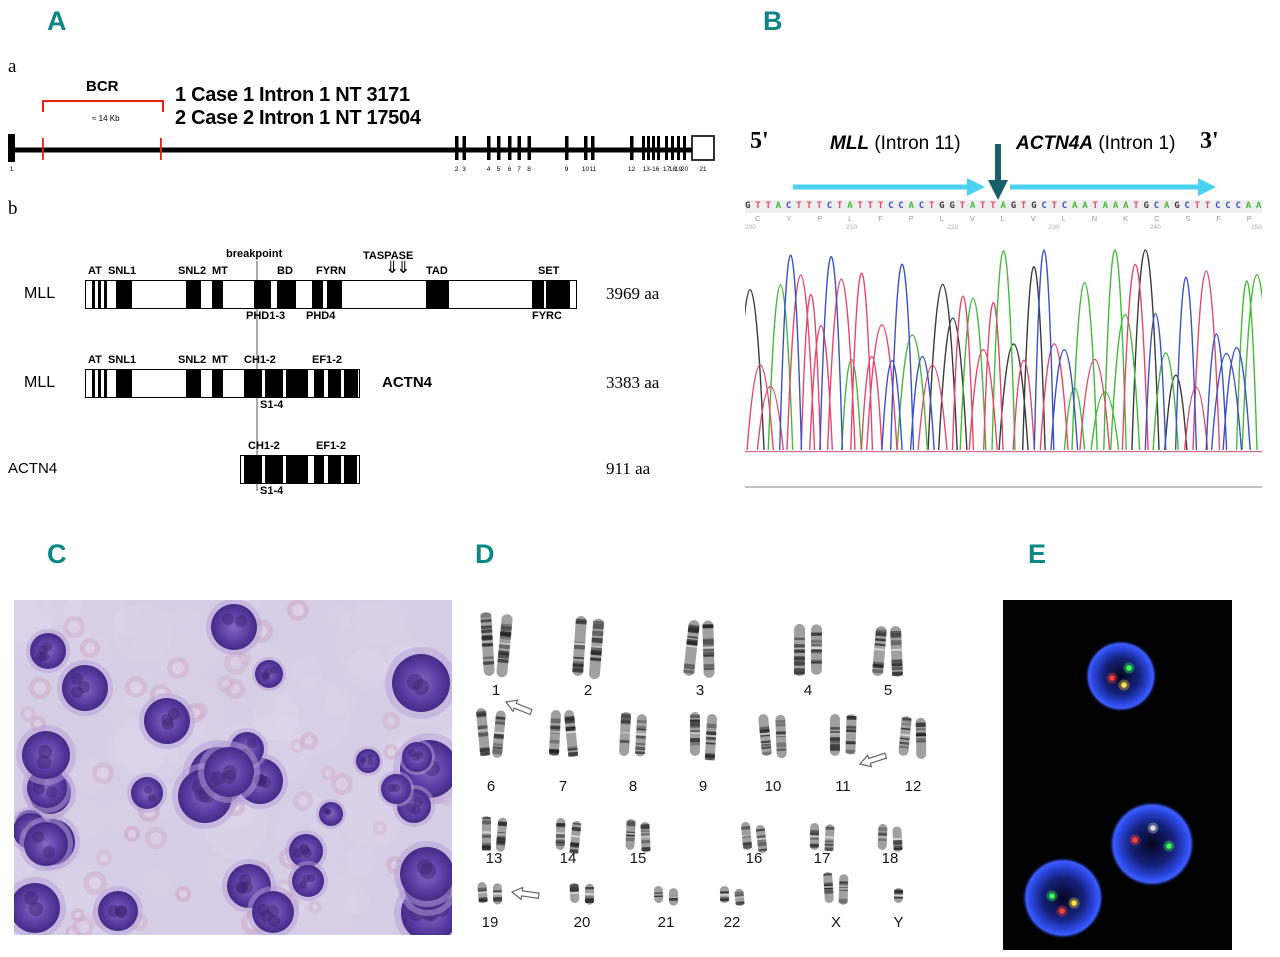  Describe the element at coordinates (582, 922) in the screenshot. I see `svg-text: 20` at that location.